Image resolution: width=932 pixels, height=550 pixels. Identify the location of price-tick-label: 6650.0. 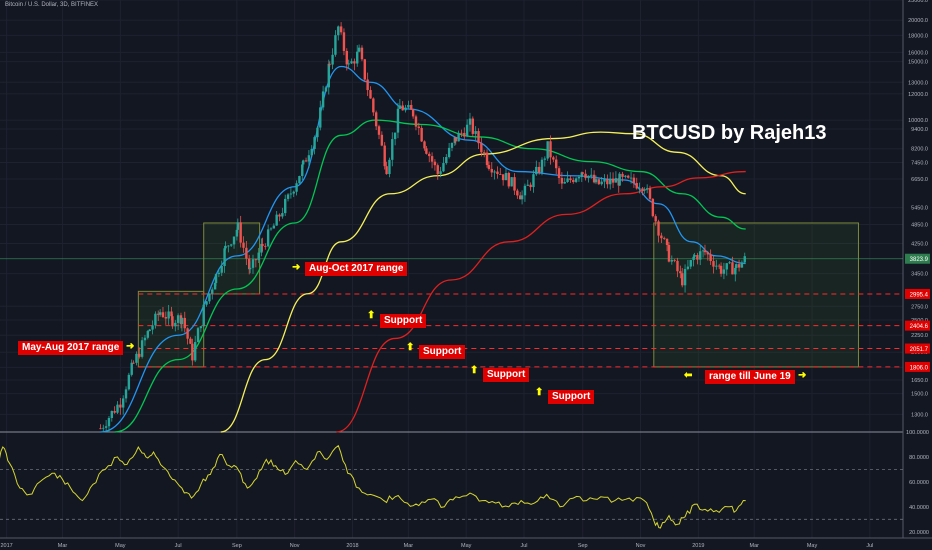
(919, 180).